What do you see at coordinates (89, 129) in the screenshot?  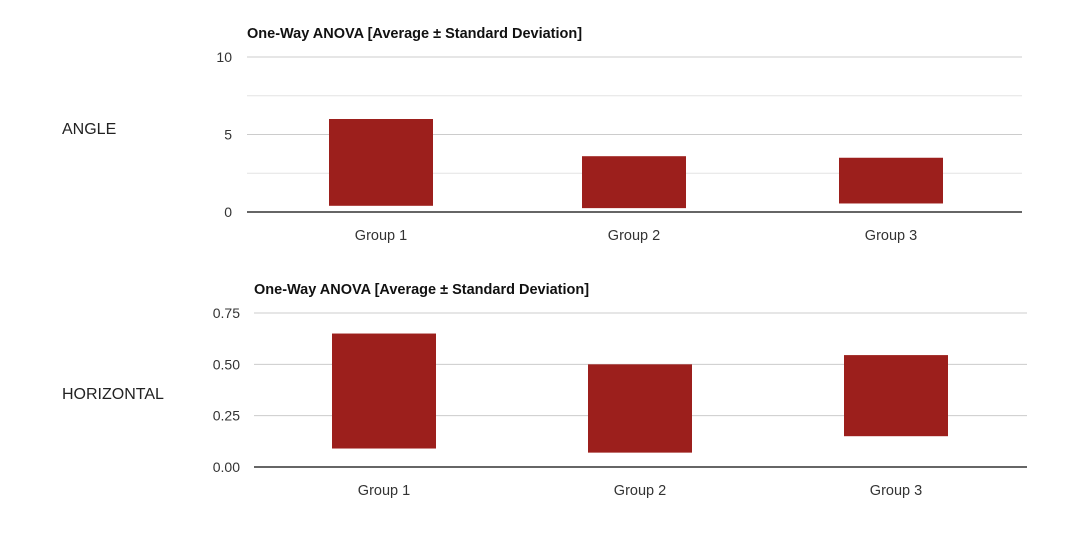 I see `row-label-angle: ANGLE` at bounding box center [89, 129].